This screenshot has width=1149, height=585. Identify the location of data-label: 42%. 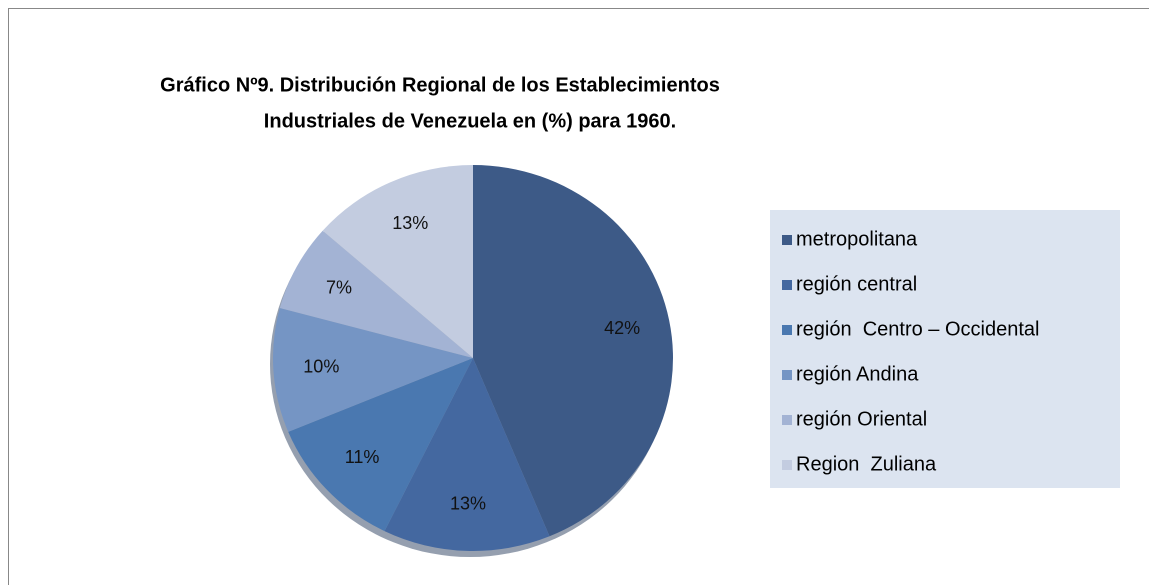
(622, 328).